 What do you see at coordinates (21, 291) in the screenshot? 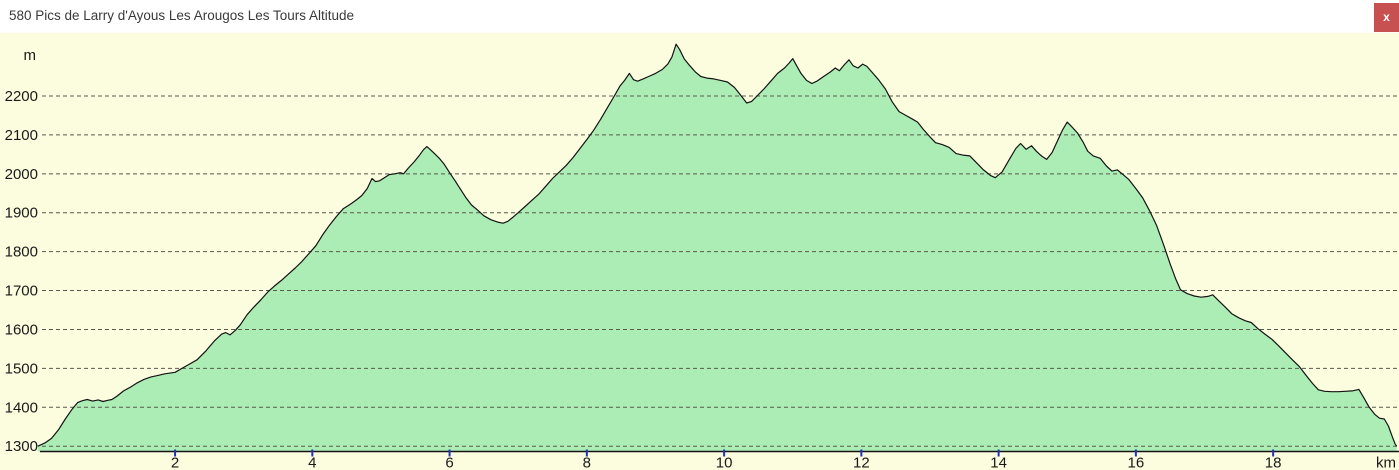
I see `y-tick-label: 1700` at bounding box center [21, 291].